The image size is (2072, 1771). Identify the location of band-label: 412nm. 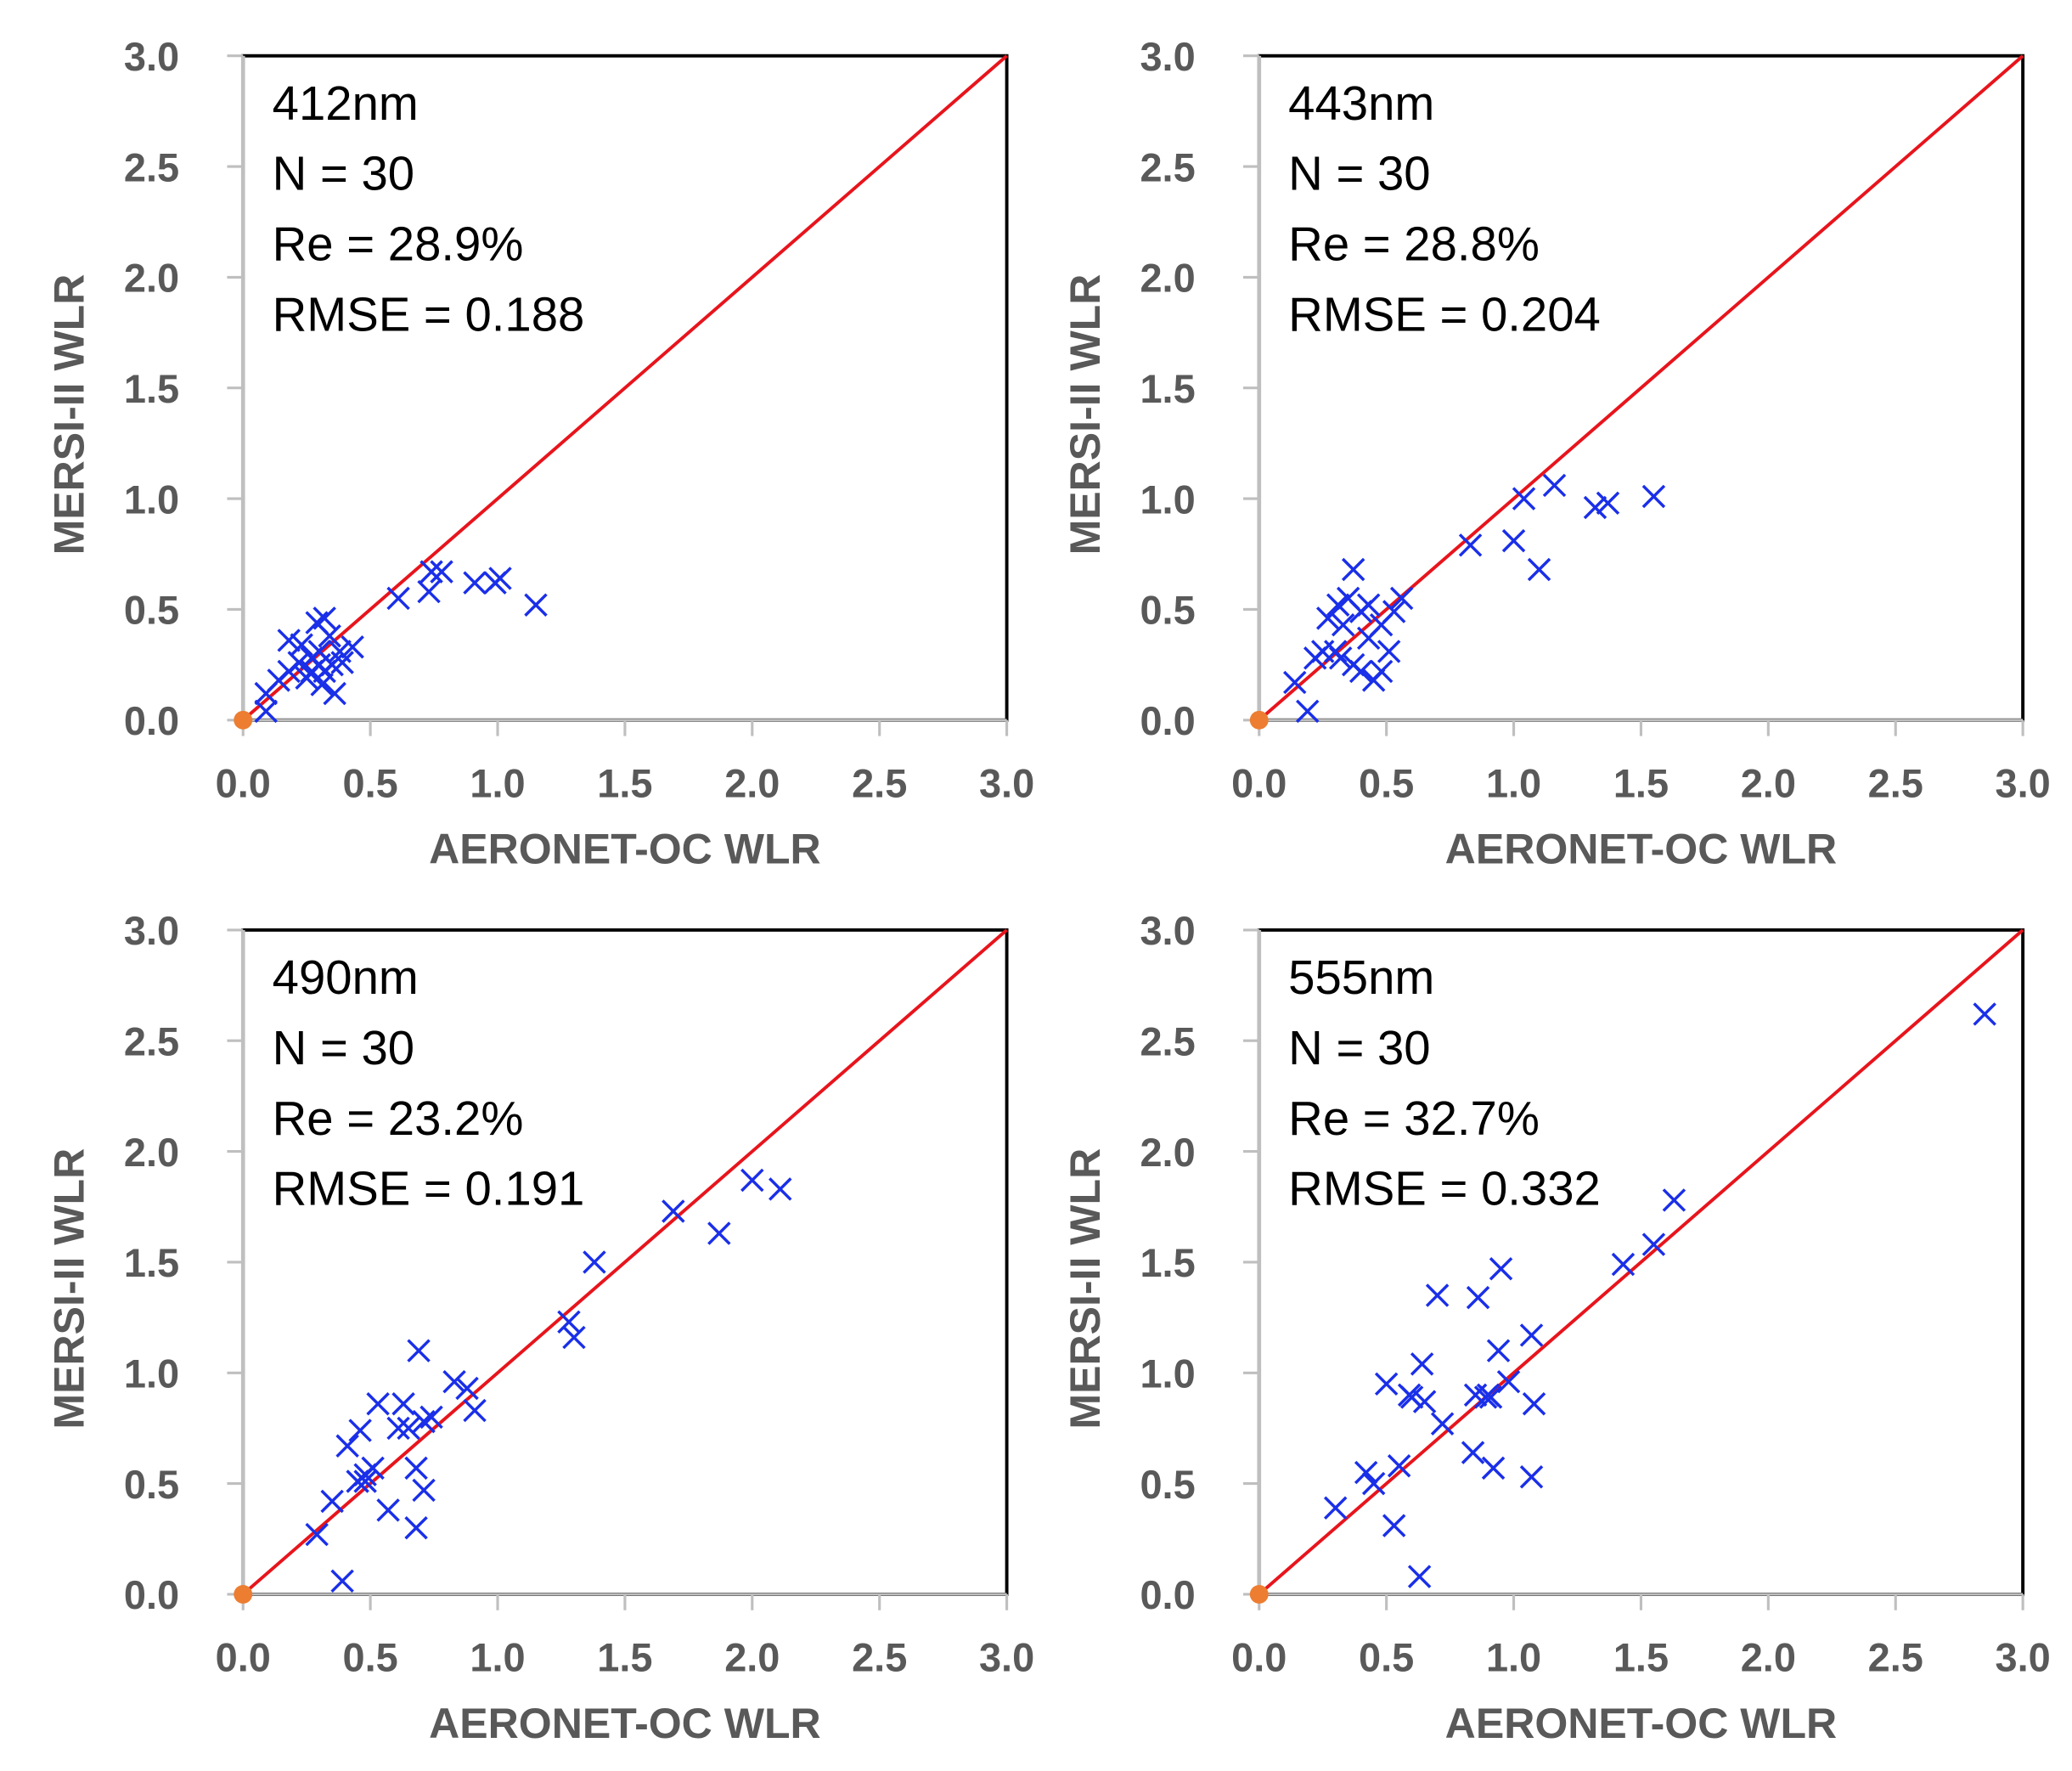
(346, 103).